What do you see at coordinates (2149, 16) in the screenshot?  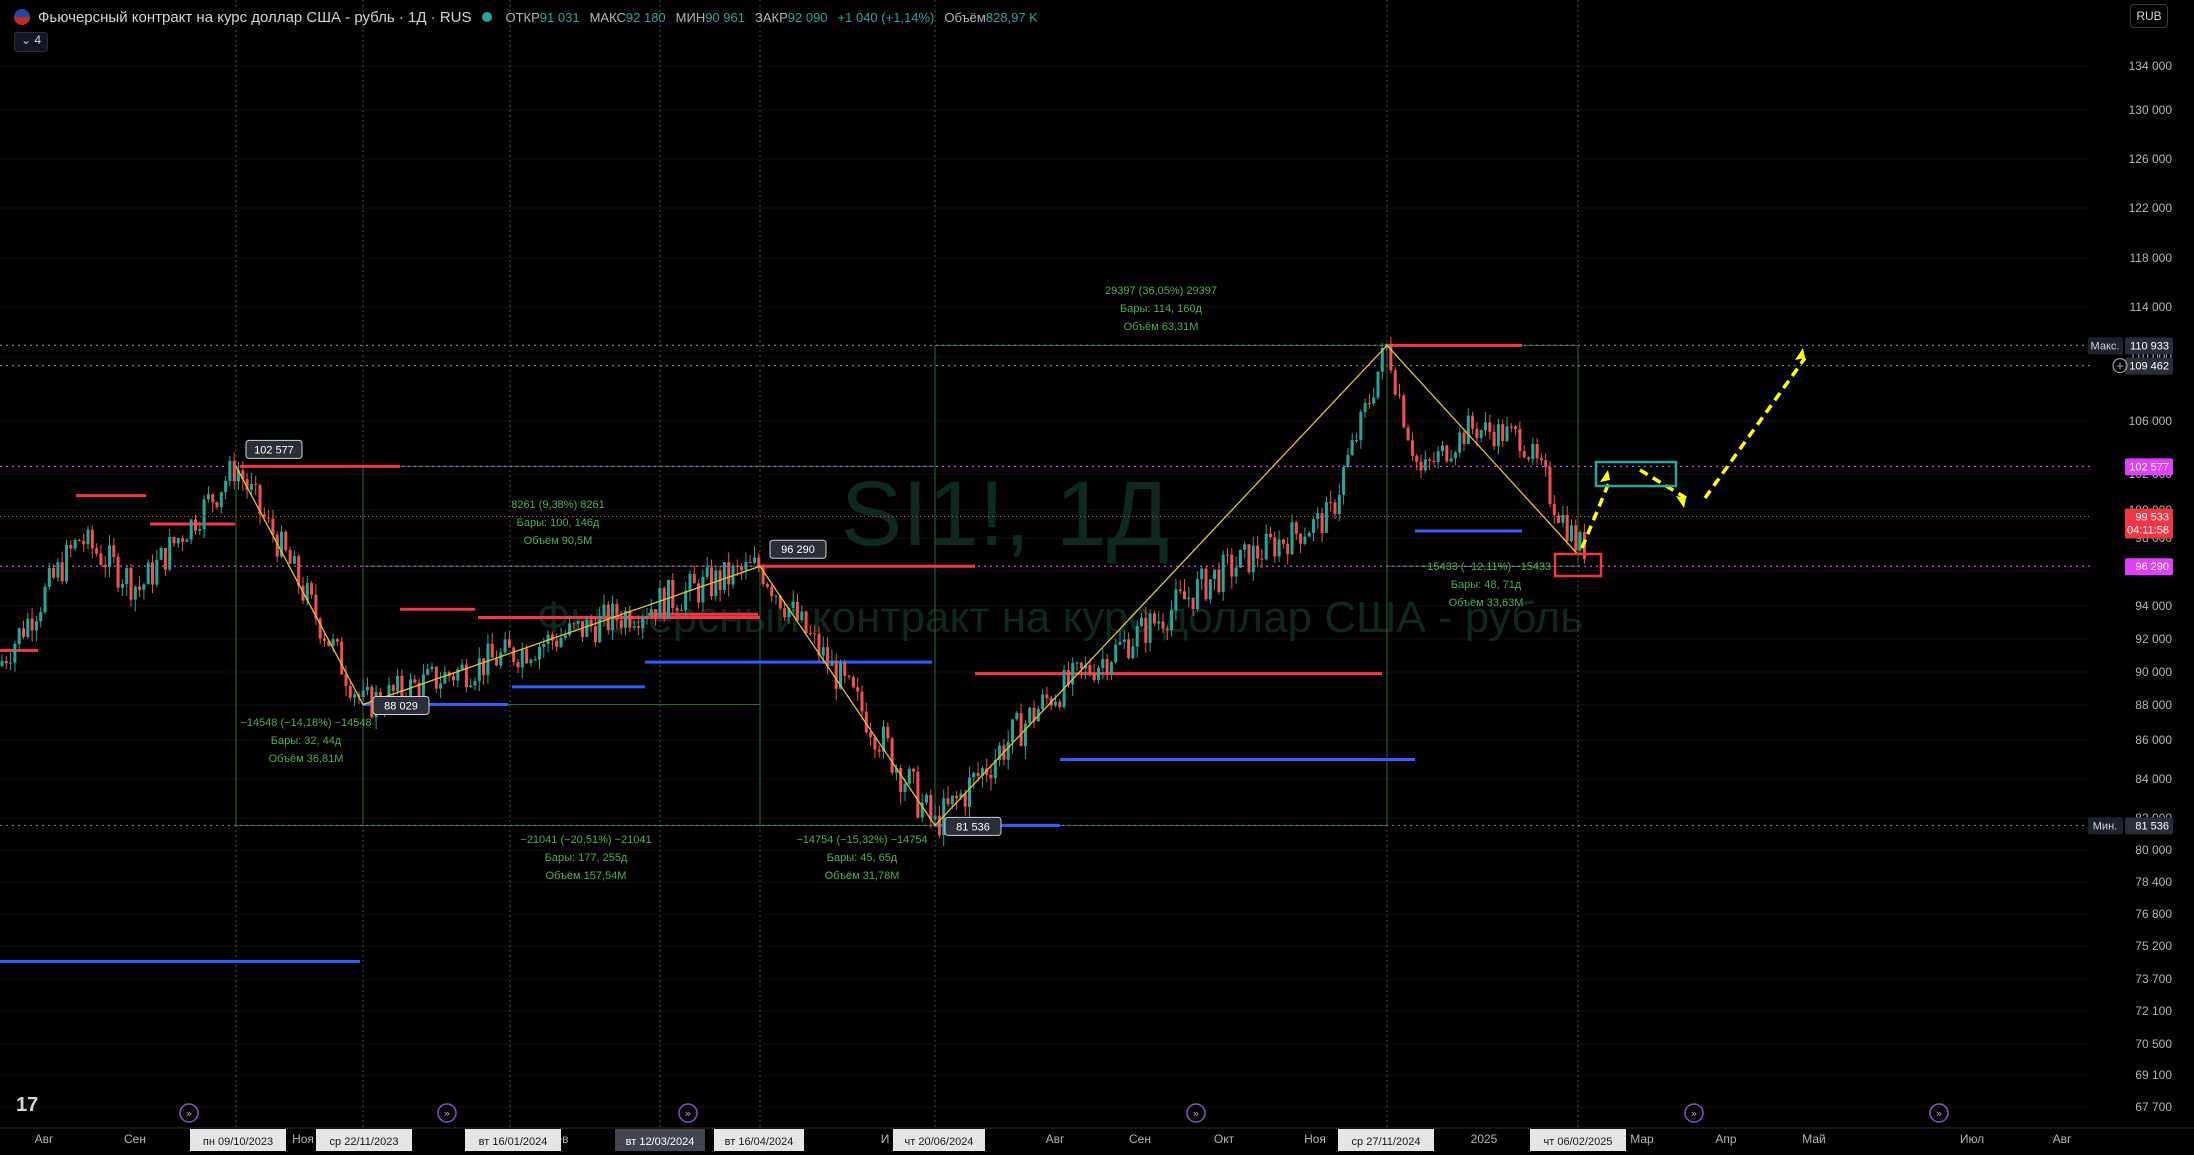 I see `currency-button: RUB` at bounding box center [2149, 16].